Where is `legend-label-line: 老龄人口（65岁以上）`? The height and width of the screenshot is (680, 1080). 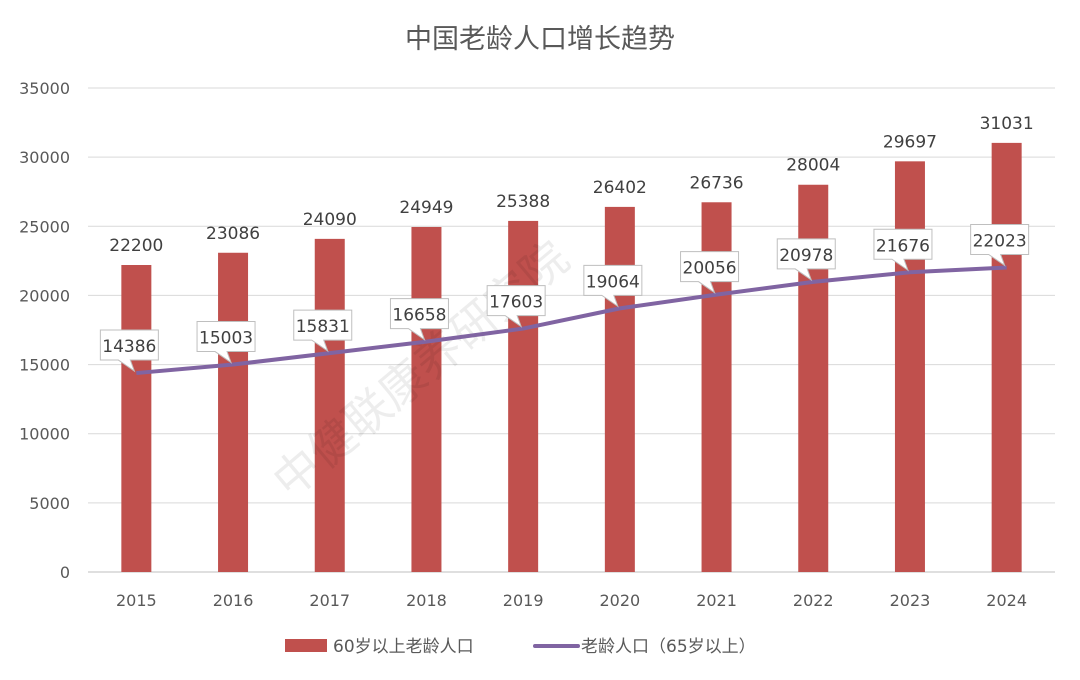 legend-label-line: 老龄人口（65岁以上） is located at coordinates (668, 647).